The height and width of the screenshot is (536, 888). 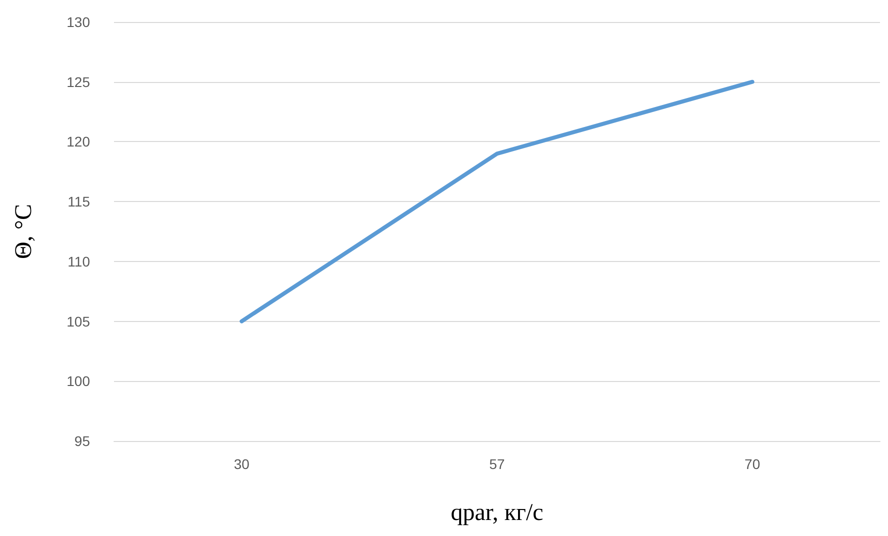 I want to click on y-axis-title: Θ, °C, so click(x=24, y=231).